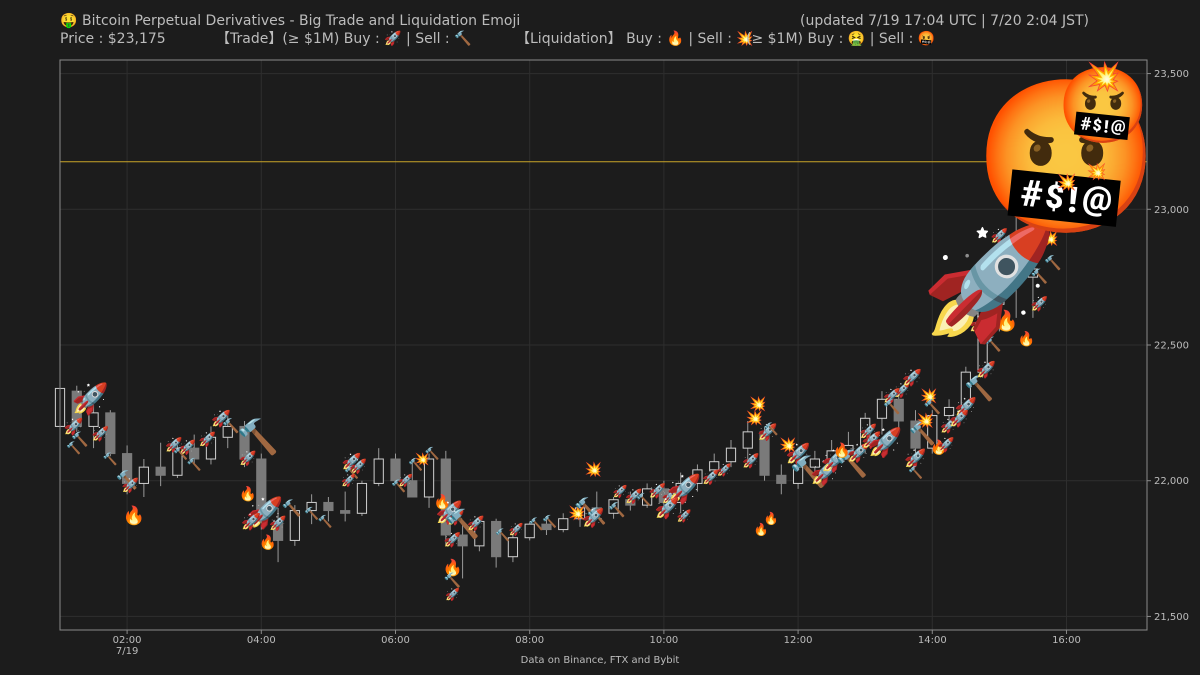  I want to click on x-tick-label: 06:00, so click(395, 640).